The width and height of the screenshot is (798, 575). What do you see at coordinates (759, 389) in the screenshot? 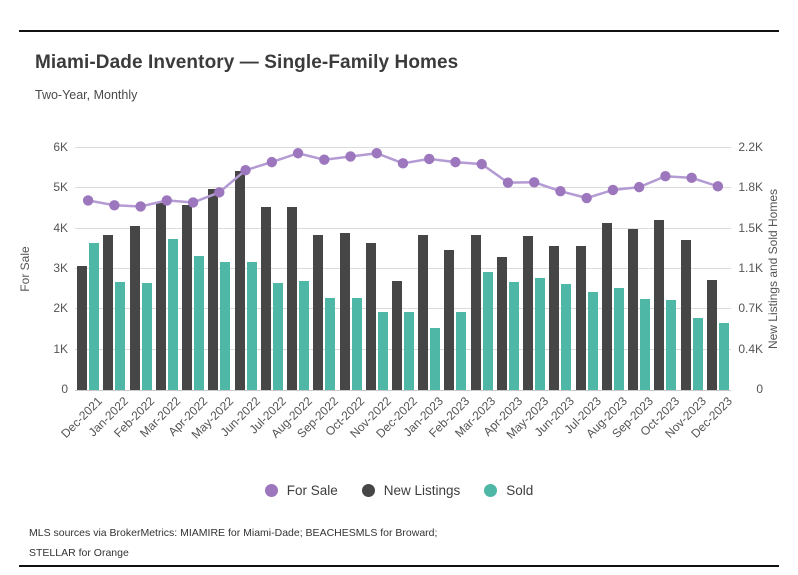
I see `y-tick-right: 0` at bounding box center [759, 389].